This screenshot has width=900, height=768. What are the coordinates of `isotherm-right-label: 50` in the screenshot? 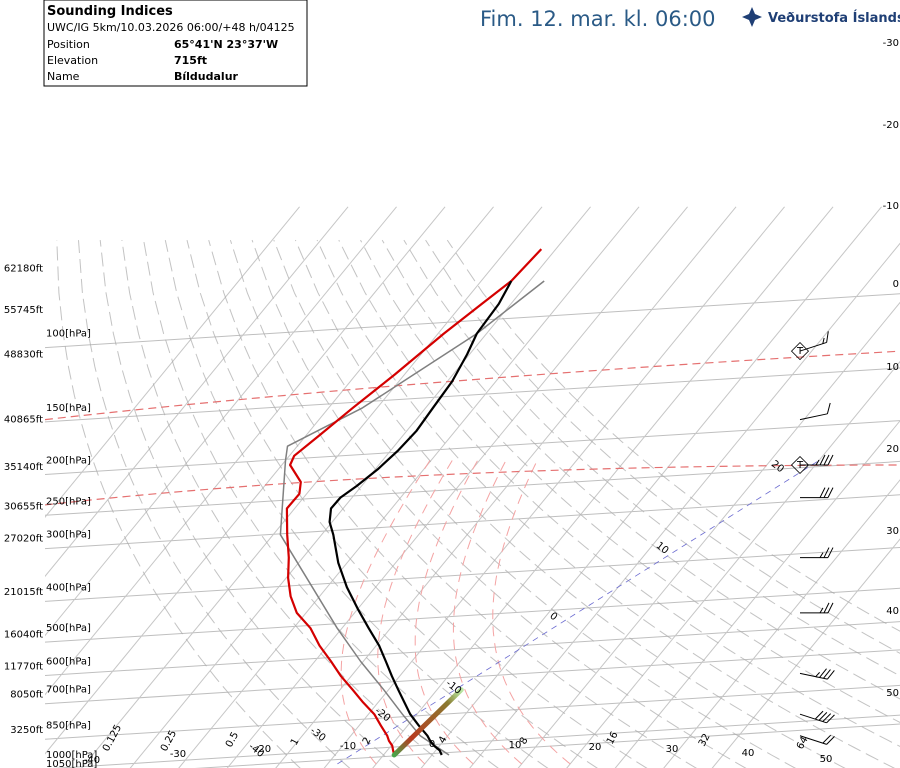 It's located at (892, 693).